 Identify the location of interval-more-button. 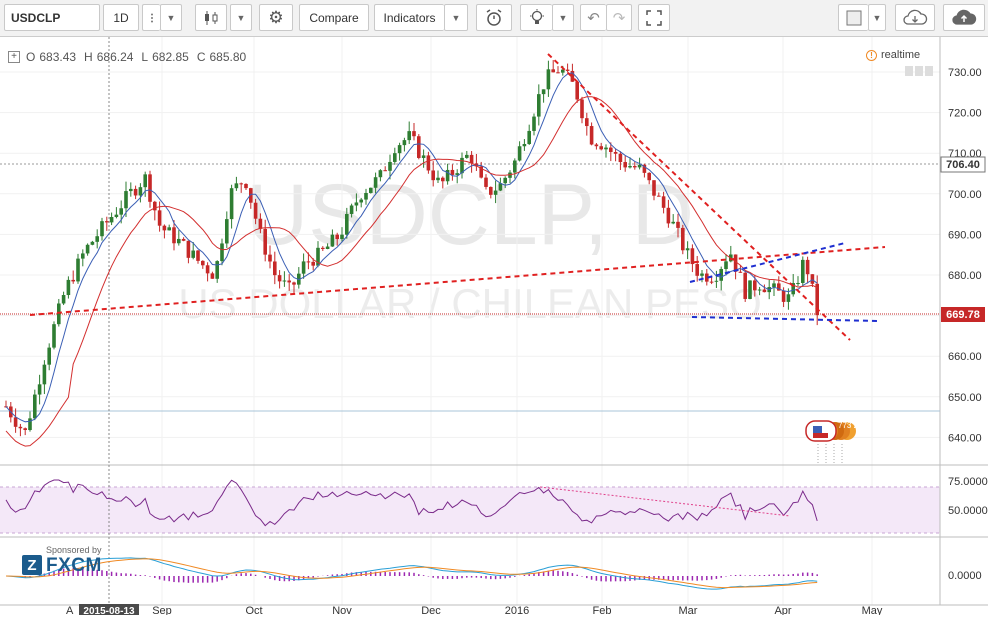
(151, 17).